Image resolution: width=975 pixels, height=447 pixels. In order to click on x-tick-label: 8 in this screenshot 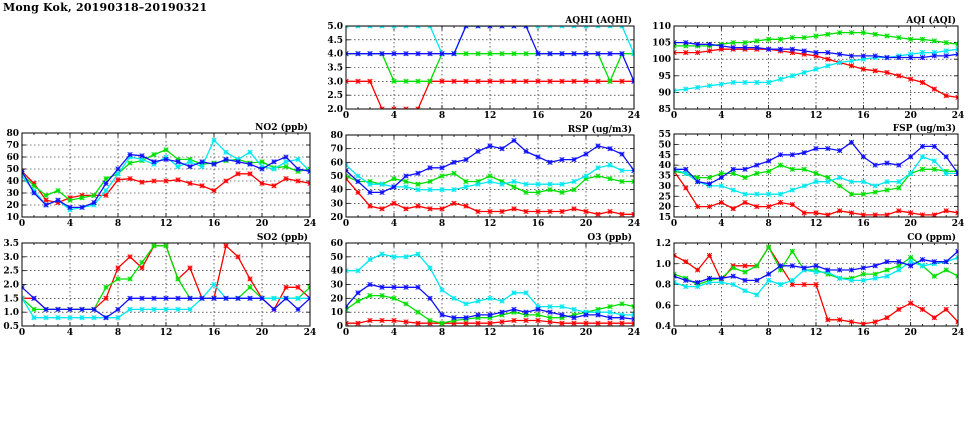, I will do `click(442, 333)`.